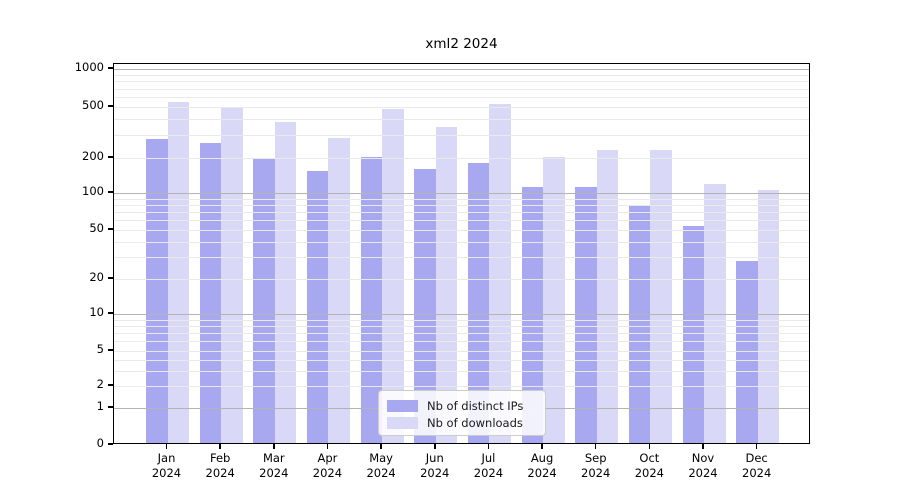  Describe the element at coordinates (715, 313) in the screenshot. I see `bar-downloads-nov` at that location.